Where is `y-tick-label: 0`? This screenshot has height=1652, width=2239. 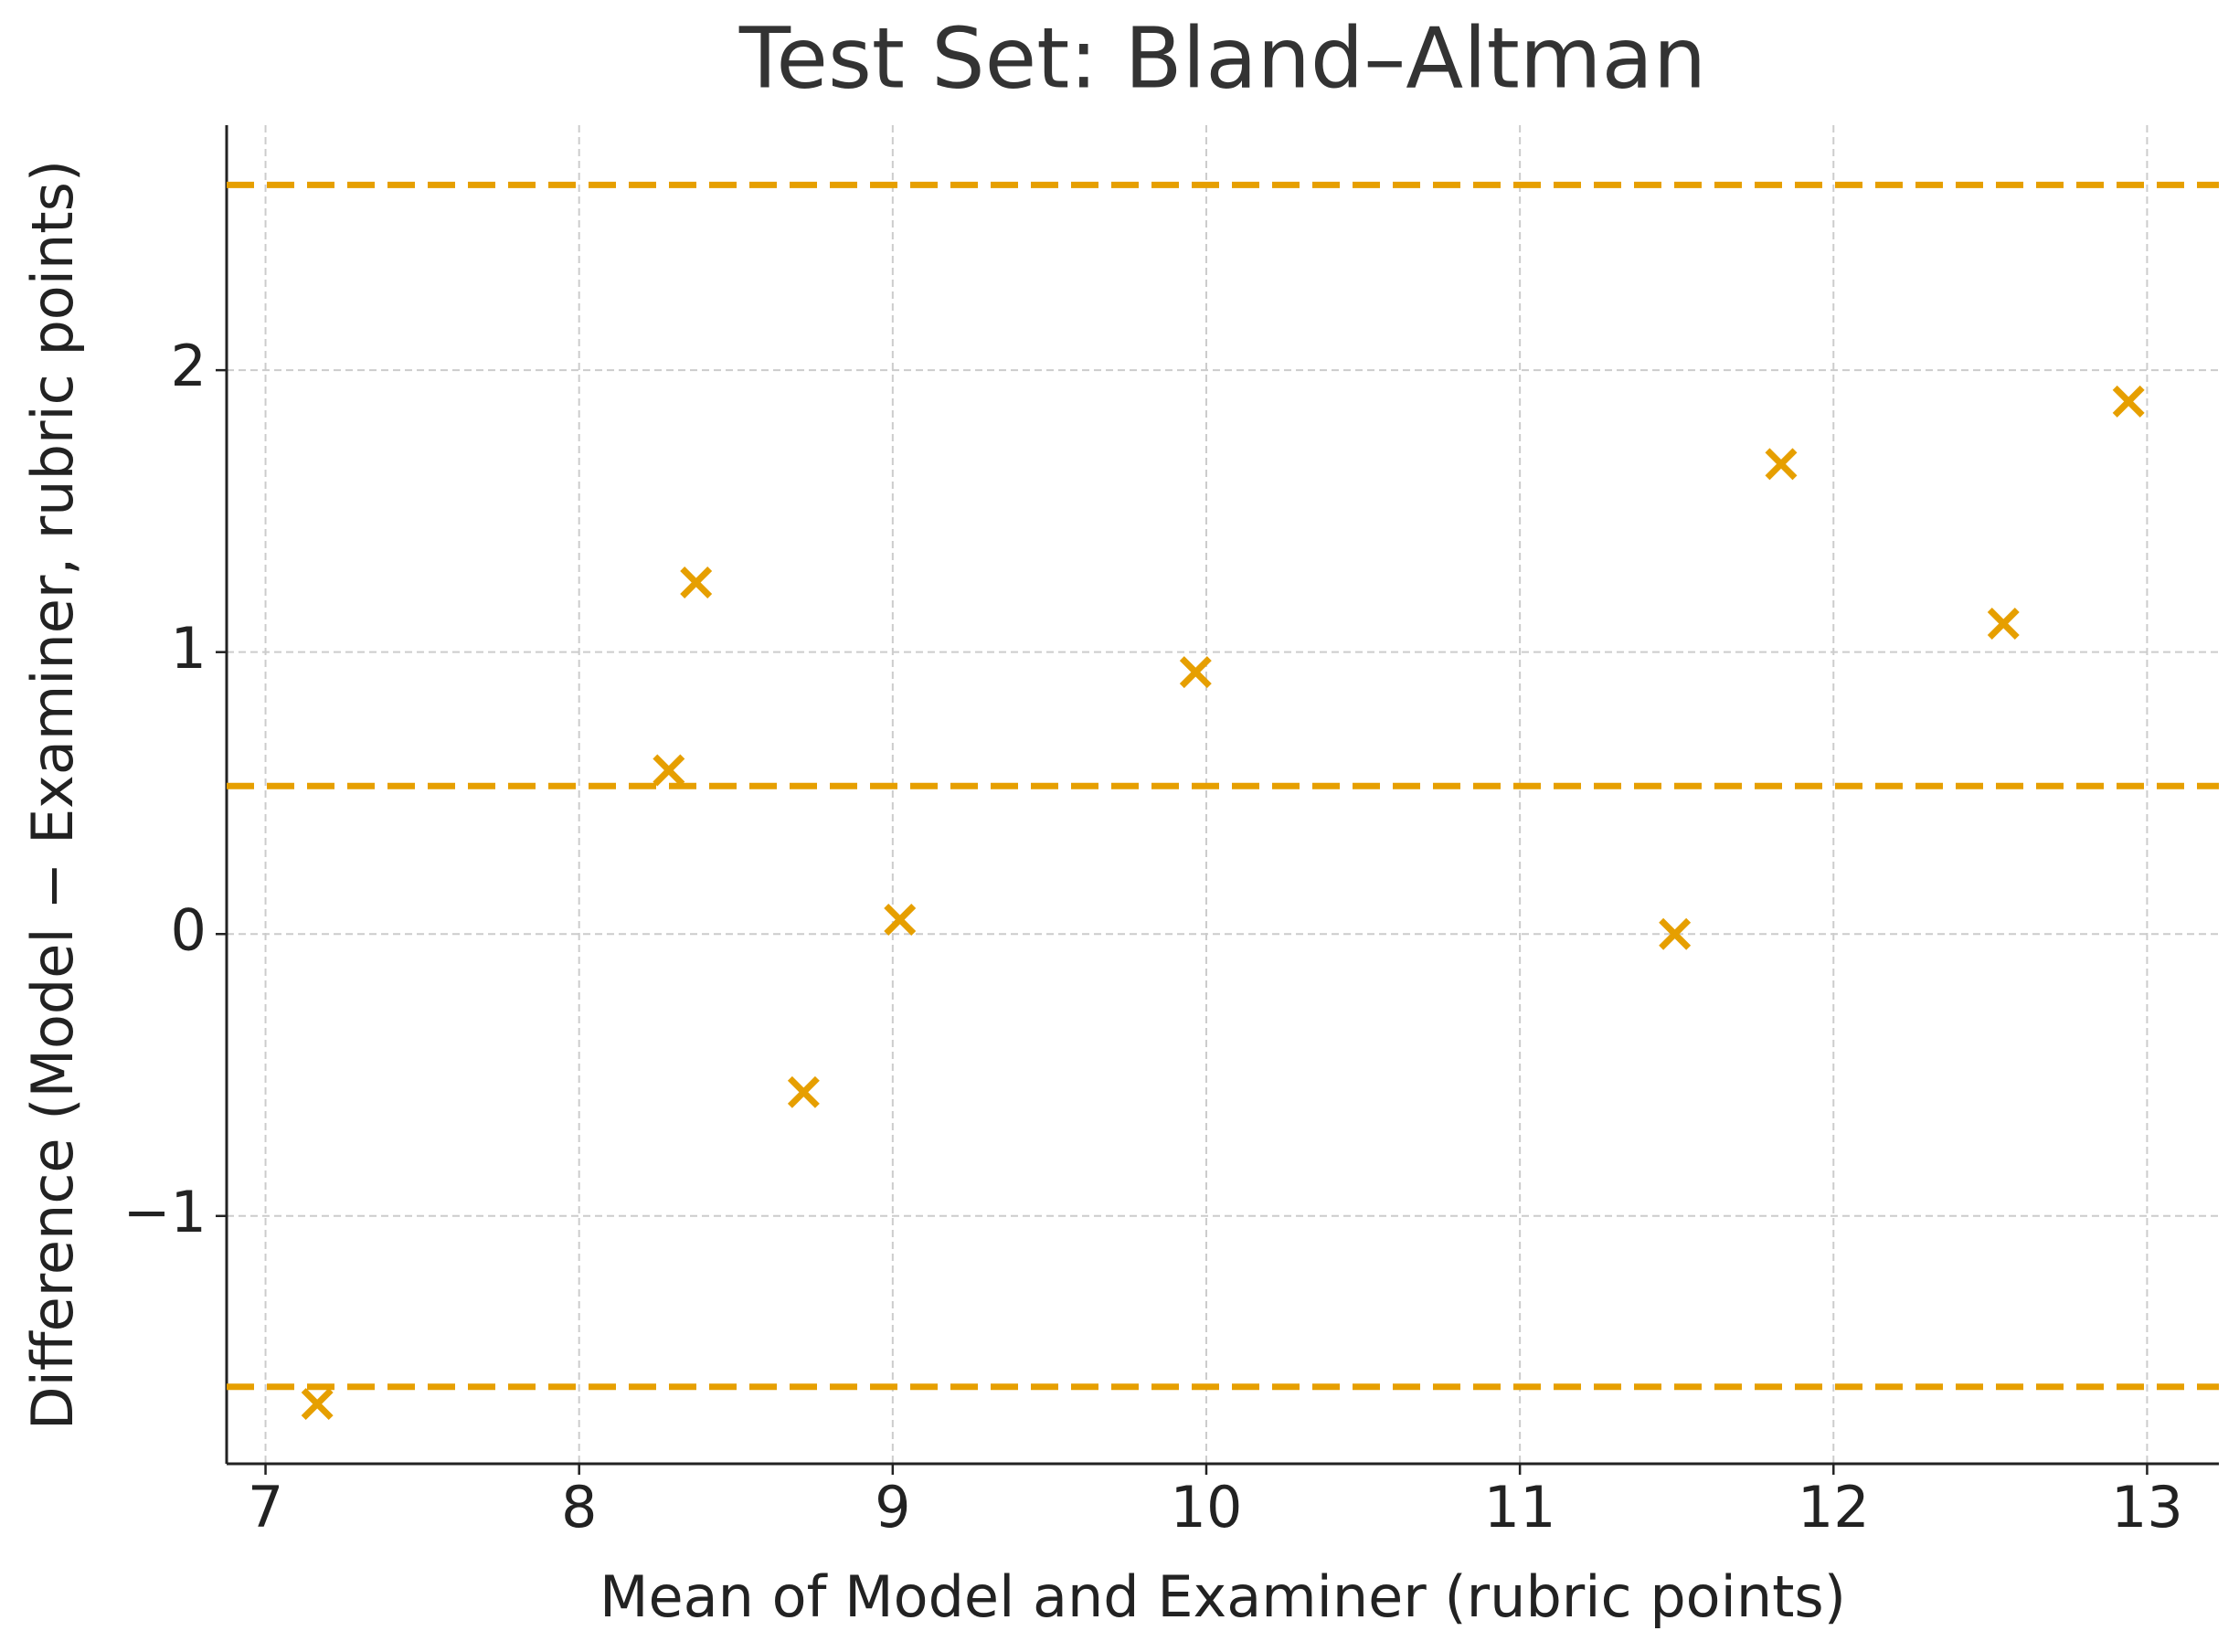 y-tick-label: 0 is located at coordinates (189, 930).